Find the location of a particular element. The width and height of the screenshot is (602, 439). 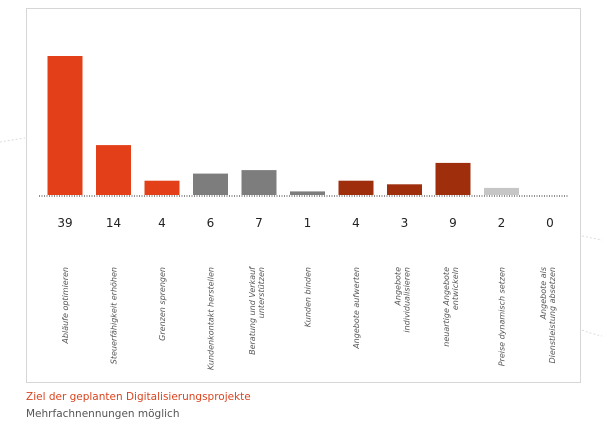

category-label-line: Dienstleistung absetzen is located at coordinates (552, 315).